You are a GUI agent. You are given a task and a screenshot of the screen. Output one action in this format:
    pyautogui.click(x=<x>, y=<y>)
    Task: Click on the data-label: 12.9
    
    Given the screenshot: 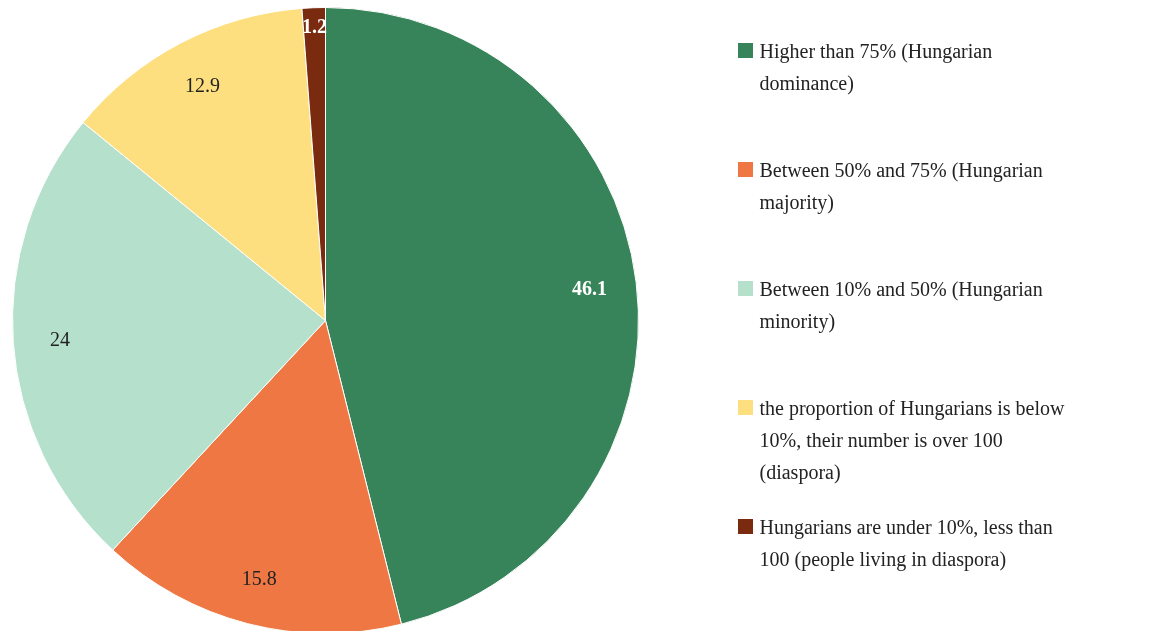 What is the action you would take?
    pyautogui.click(x=202, y=84)
    